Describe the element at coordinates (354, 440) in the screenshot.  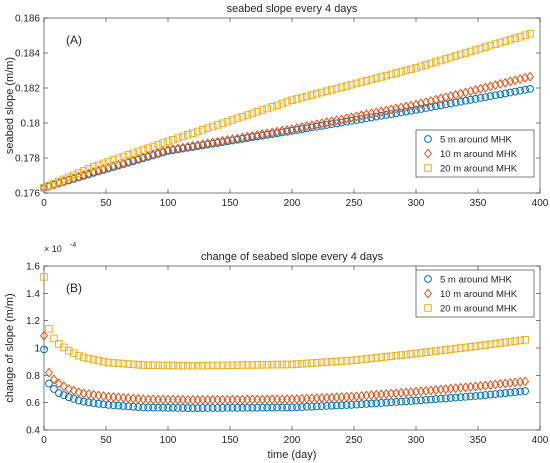
I see `x-tick-label: 250` at that location.